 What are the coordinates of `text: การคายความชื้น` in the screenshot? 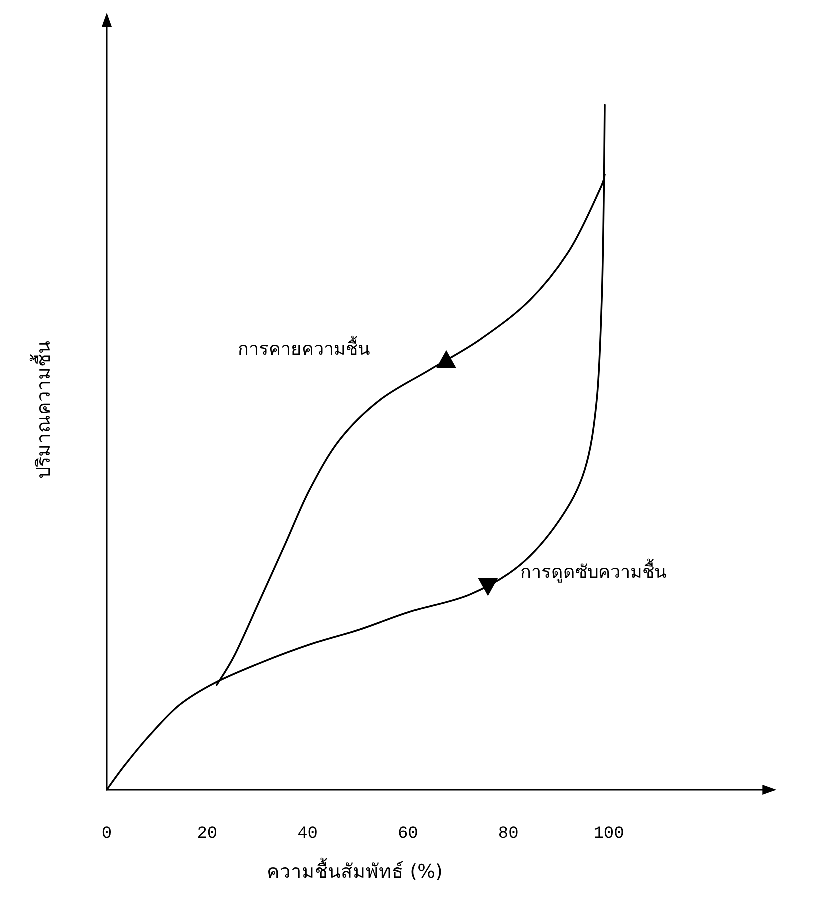 It's located at (304, 348).